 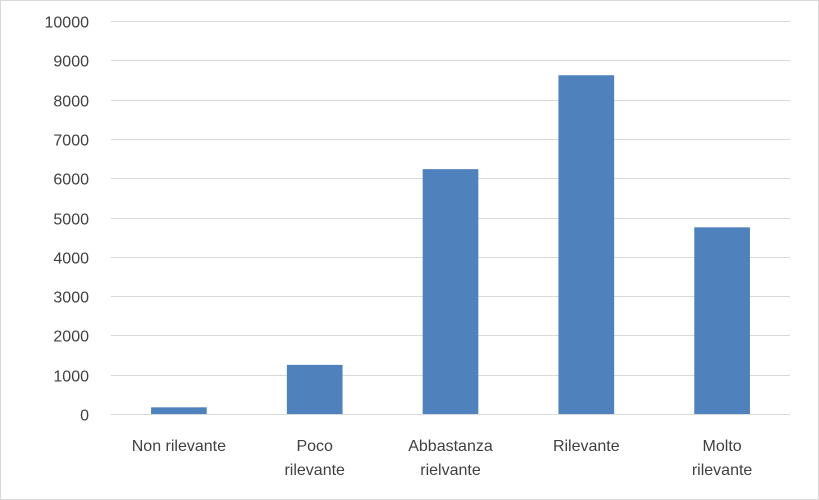 I want to click on x-tick-label-2: Poco rilevante, so click(x=314, y=458).